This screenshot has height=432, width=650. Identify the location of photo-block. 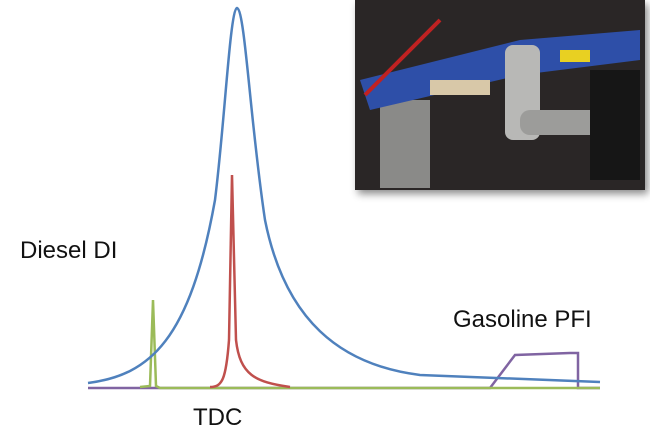
(615, 125).